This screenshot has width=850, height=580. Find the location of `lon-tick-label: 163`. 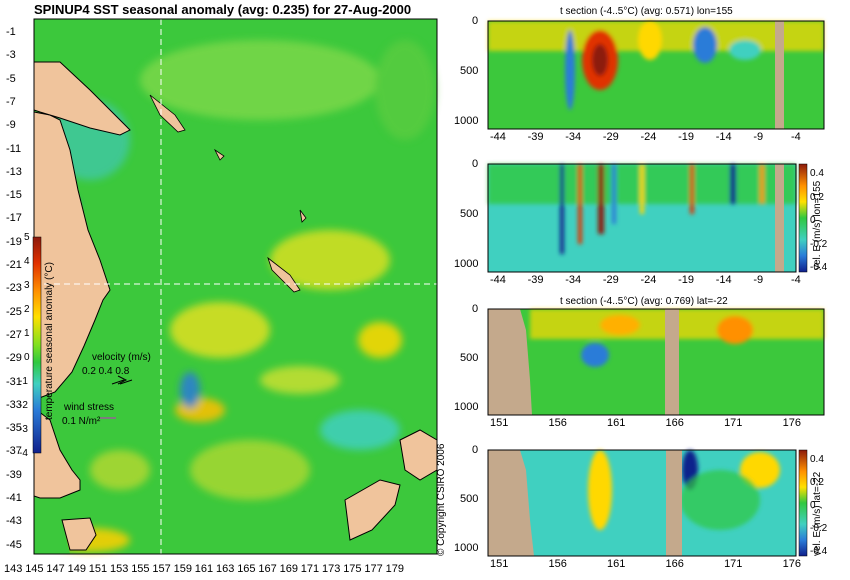

lon-tick-label: 163 is located at coordinates (225, 569).